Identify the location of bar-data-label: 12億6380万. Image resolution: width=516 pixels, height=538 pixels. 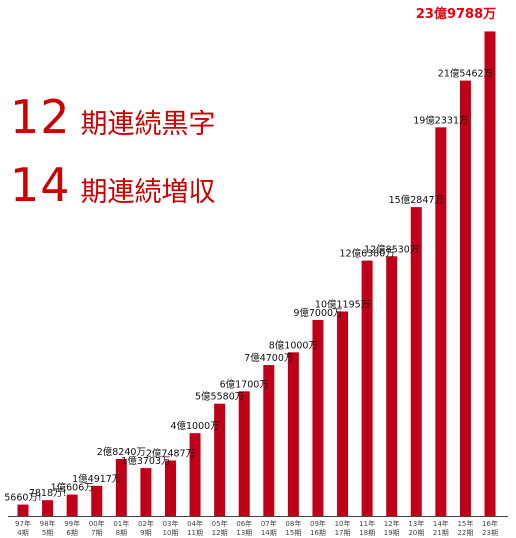
(366, 254).